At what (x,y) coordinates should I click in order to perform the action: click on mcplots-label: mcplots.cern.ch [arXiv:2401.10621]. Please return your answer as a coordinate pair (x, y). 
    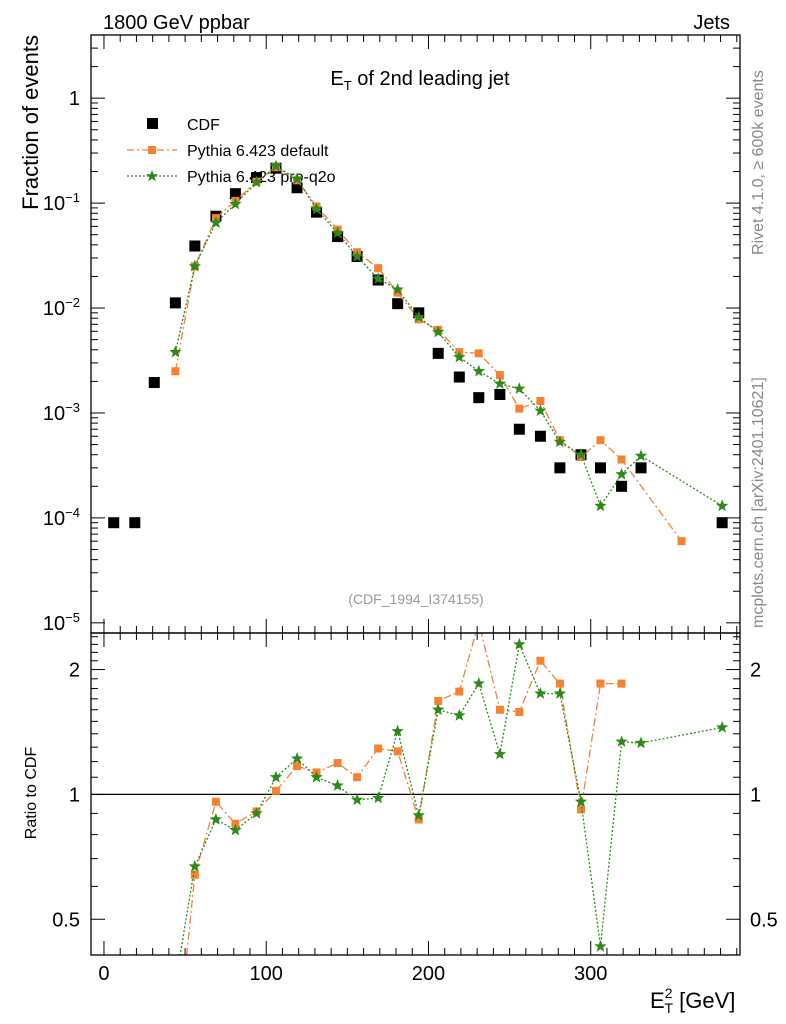
    Looking at the image, I should click on (758, 502).